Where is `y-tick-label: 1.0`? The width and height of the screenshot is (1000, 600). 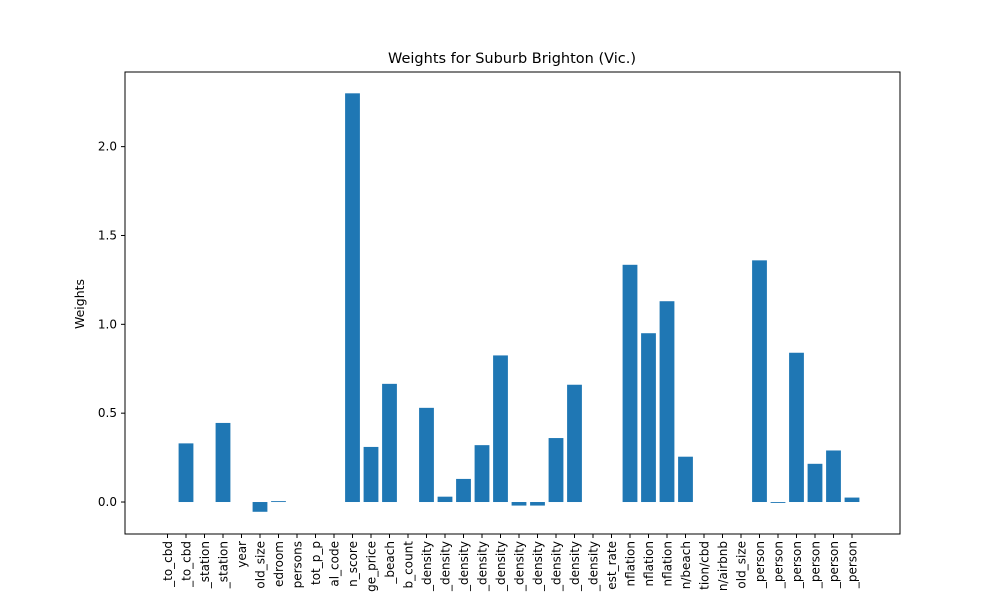 y-tick-label: 1.0 is located at coordinates (107, 324).